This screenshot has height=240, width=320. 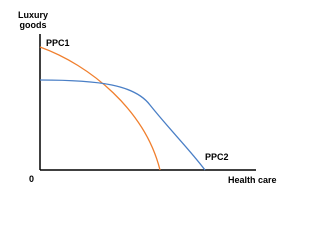 What do you see at coordinates (217, 157) in the screenshot?
I see `curve-label: PPC2` at bounding box center [217, 157].